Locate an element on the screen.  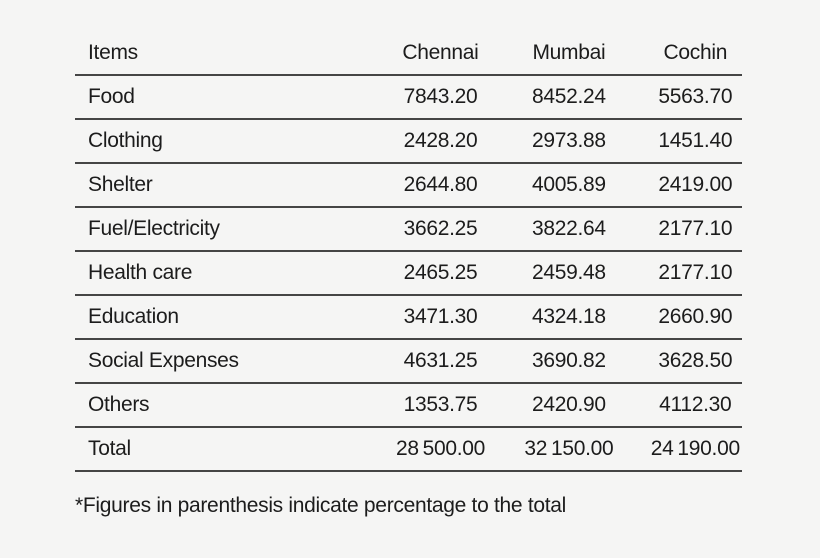
cell-value: 3628.50 is located at coordinates (695, 361).